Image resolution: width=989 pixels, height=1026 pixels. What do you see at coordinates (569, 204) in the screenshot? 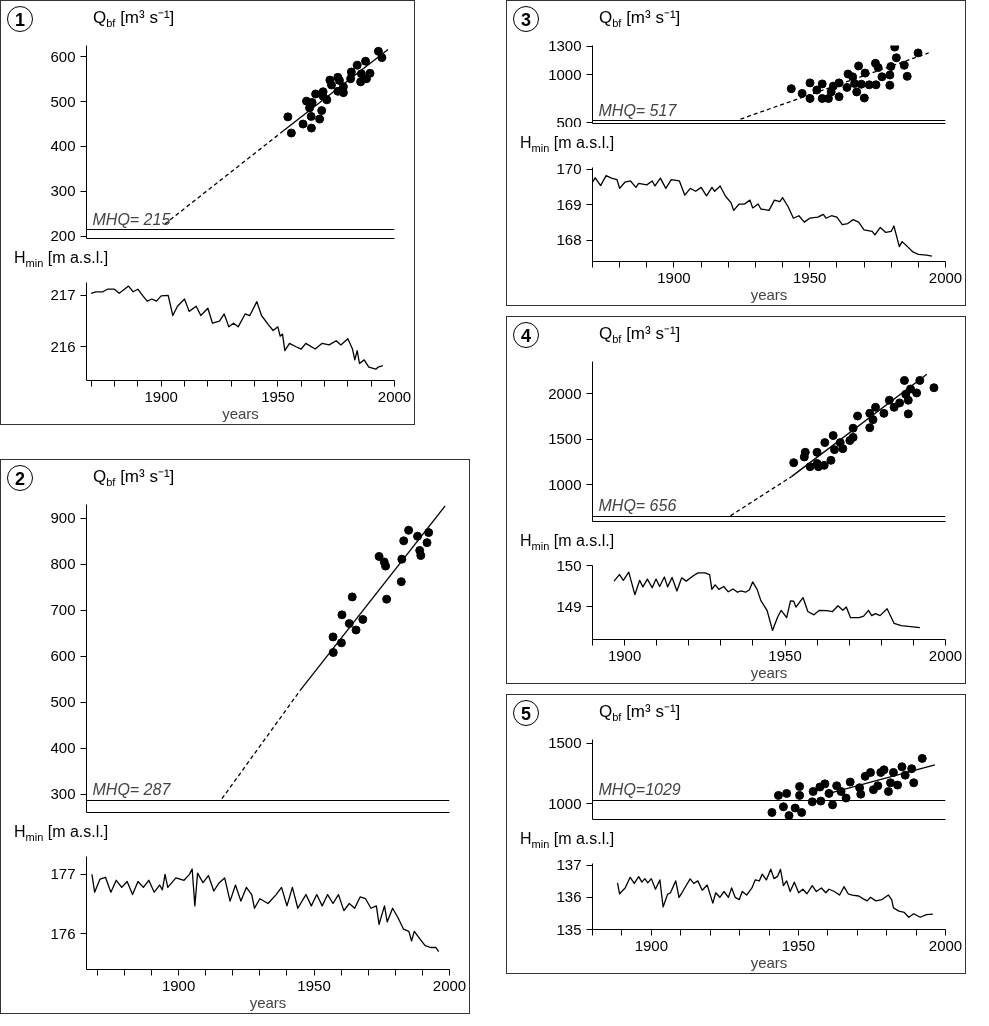
I see `y-tick-label: 169` at bounding box center [569, 204].